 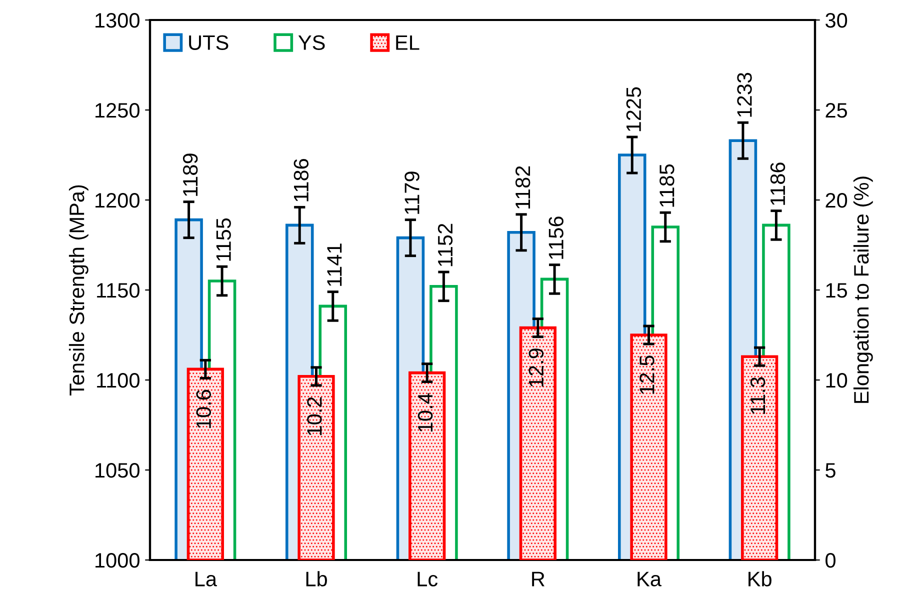 What do you see at coordinates (118, 470) in the screenshot?
I see `y-tick-label: 1050` at bounding box center [118, 470].